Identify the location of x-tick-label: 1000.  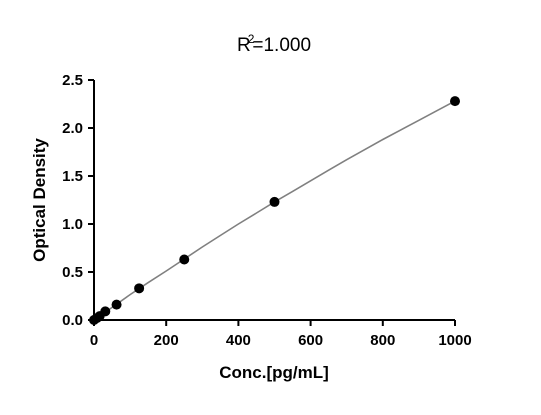
(454, 340).